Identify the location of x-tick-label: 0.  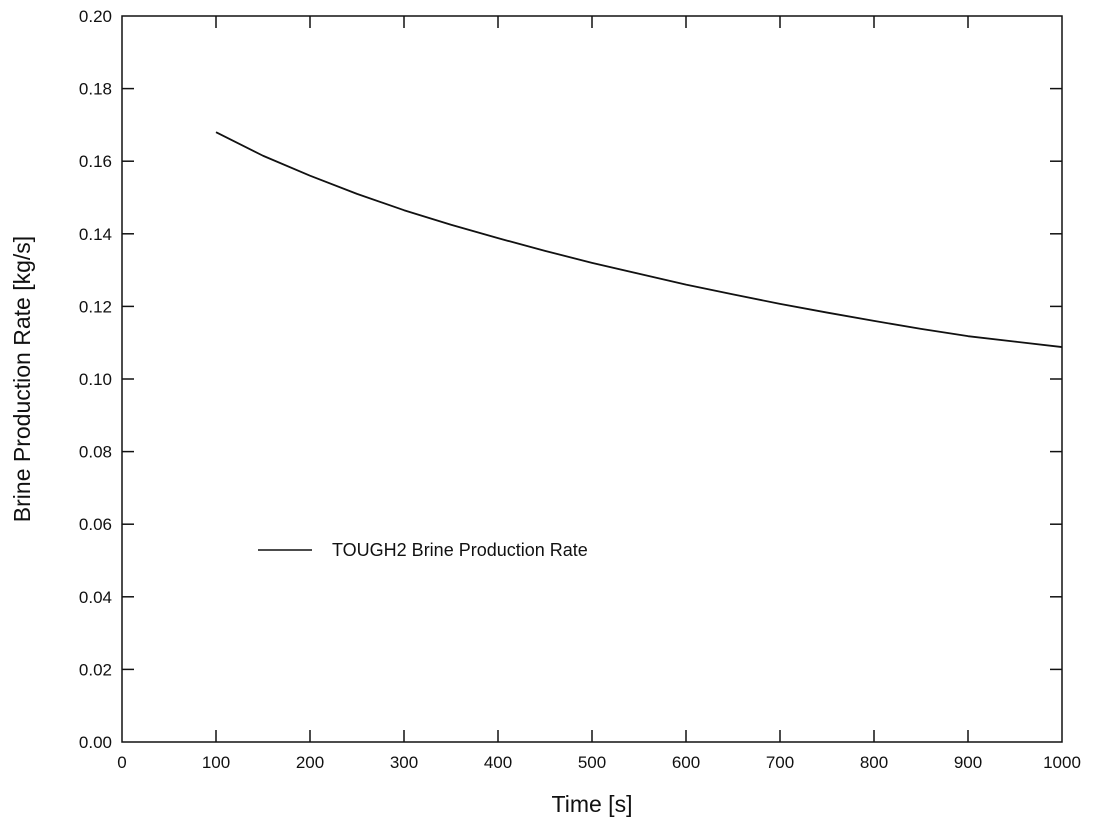
(121, 762).